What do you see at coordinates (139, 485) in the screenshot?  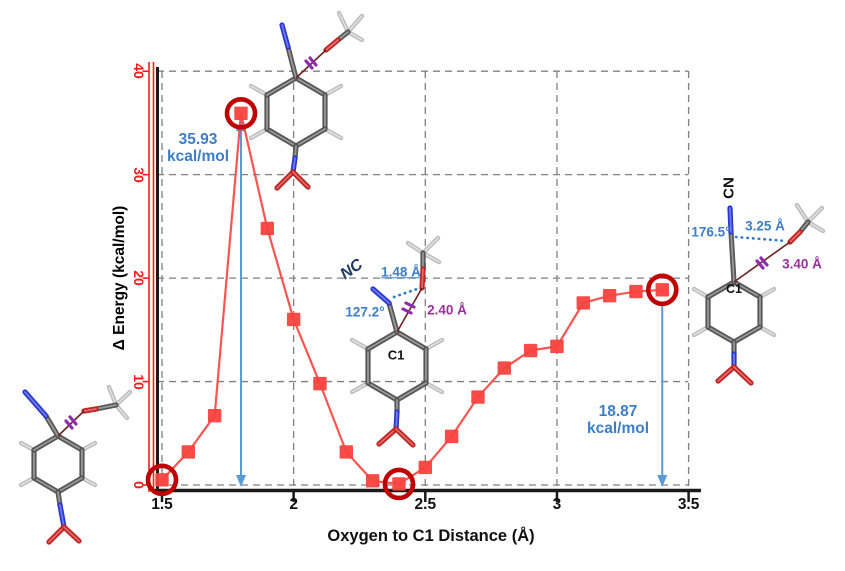 I see `y-tick-label: 0` at bounding box center [139, 485].